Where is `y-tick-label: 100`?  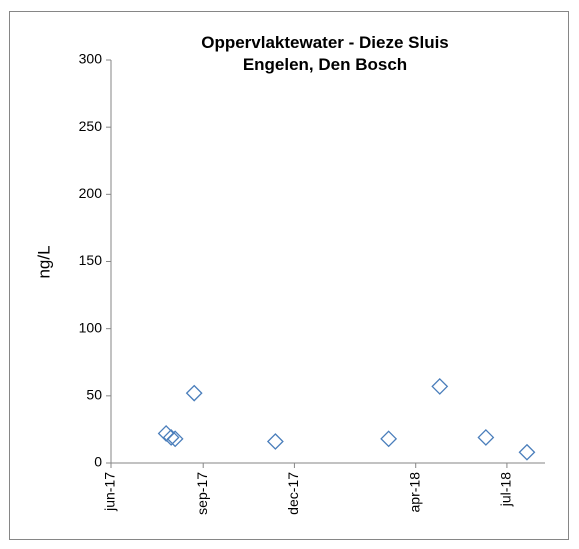 y-tick-label: 100 is located at coordinates (91, 327).